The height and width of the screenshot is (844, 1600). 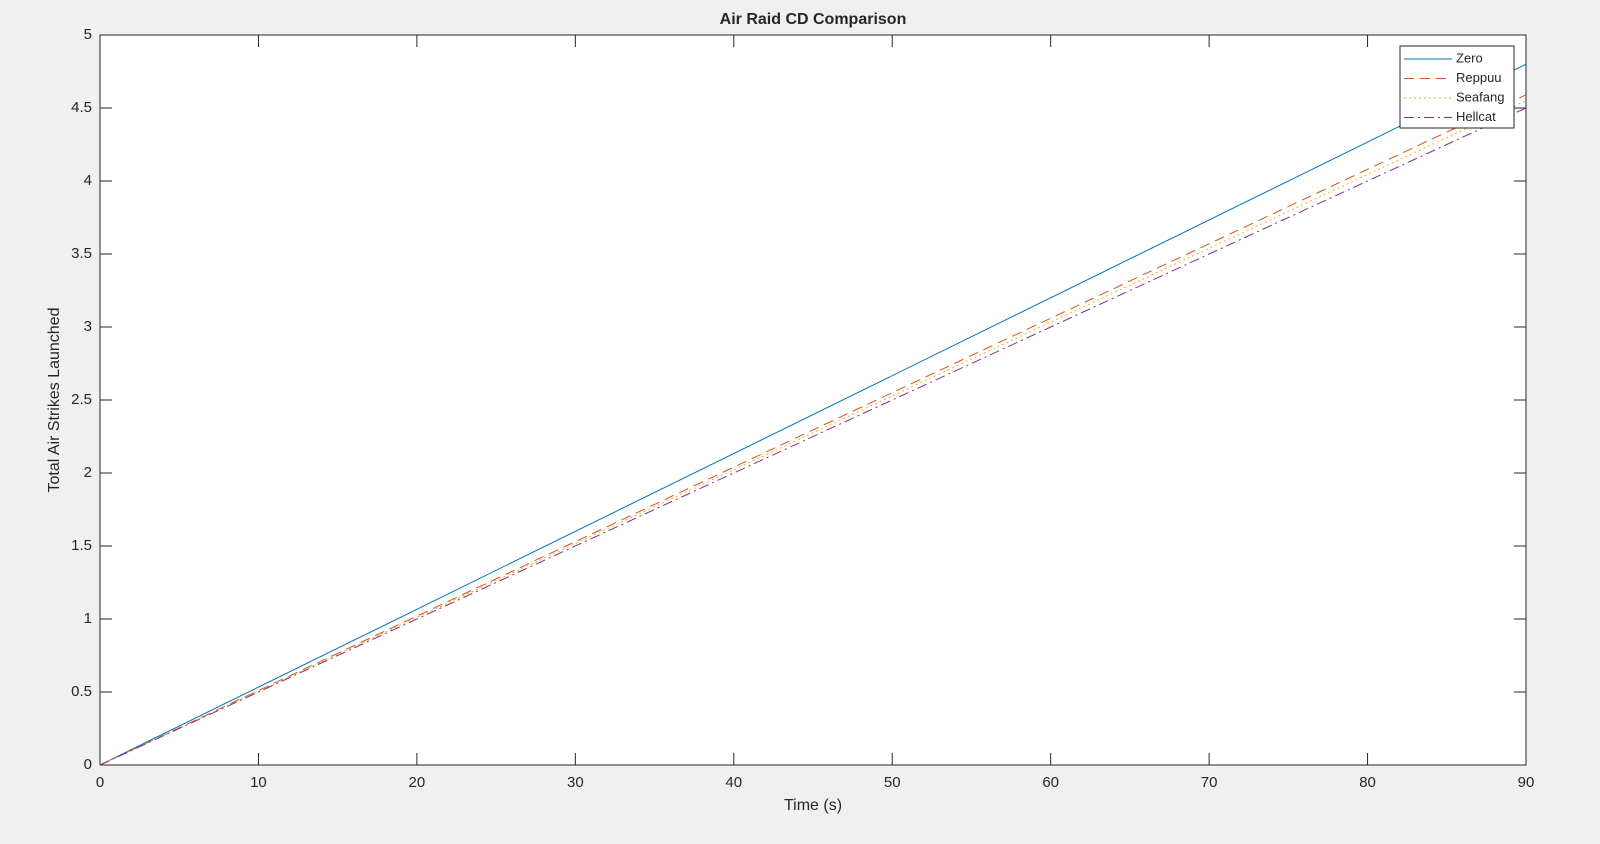 I want to click on y-tick-label: 4.5, so click(x=81, y=107).